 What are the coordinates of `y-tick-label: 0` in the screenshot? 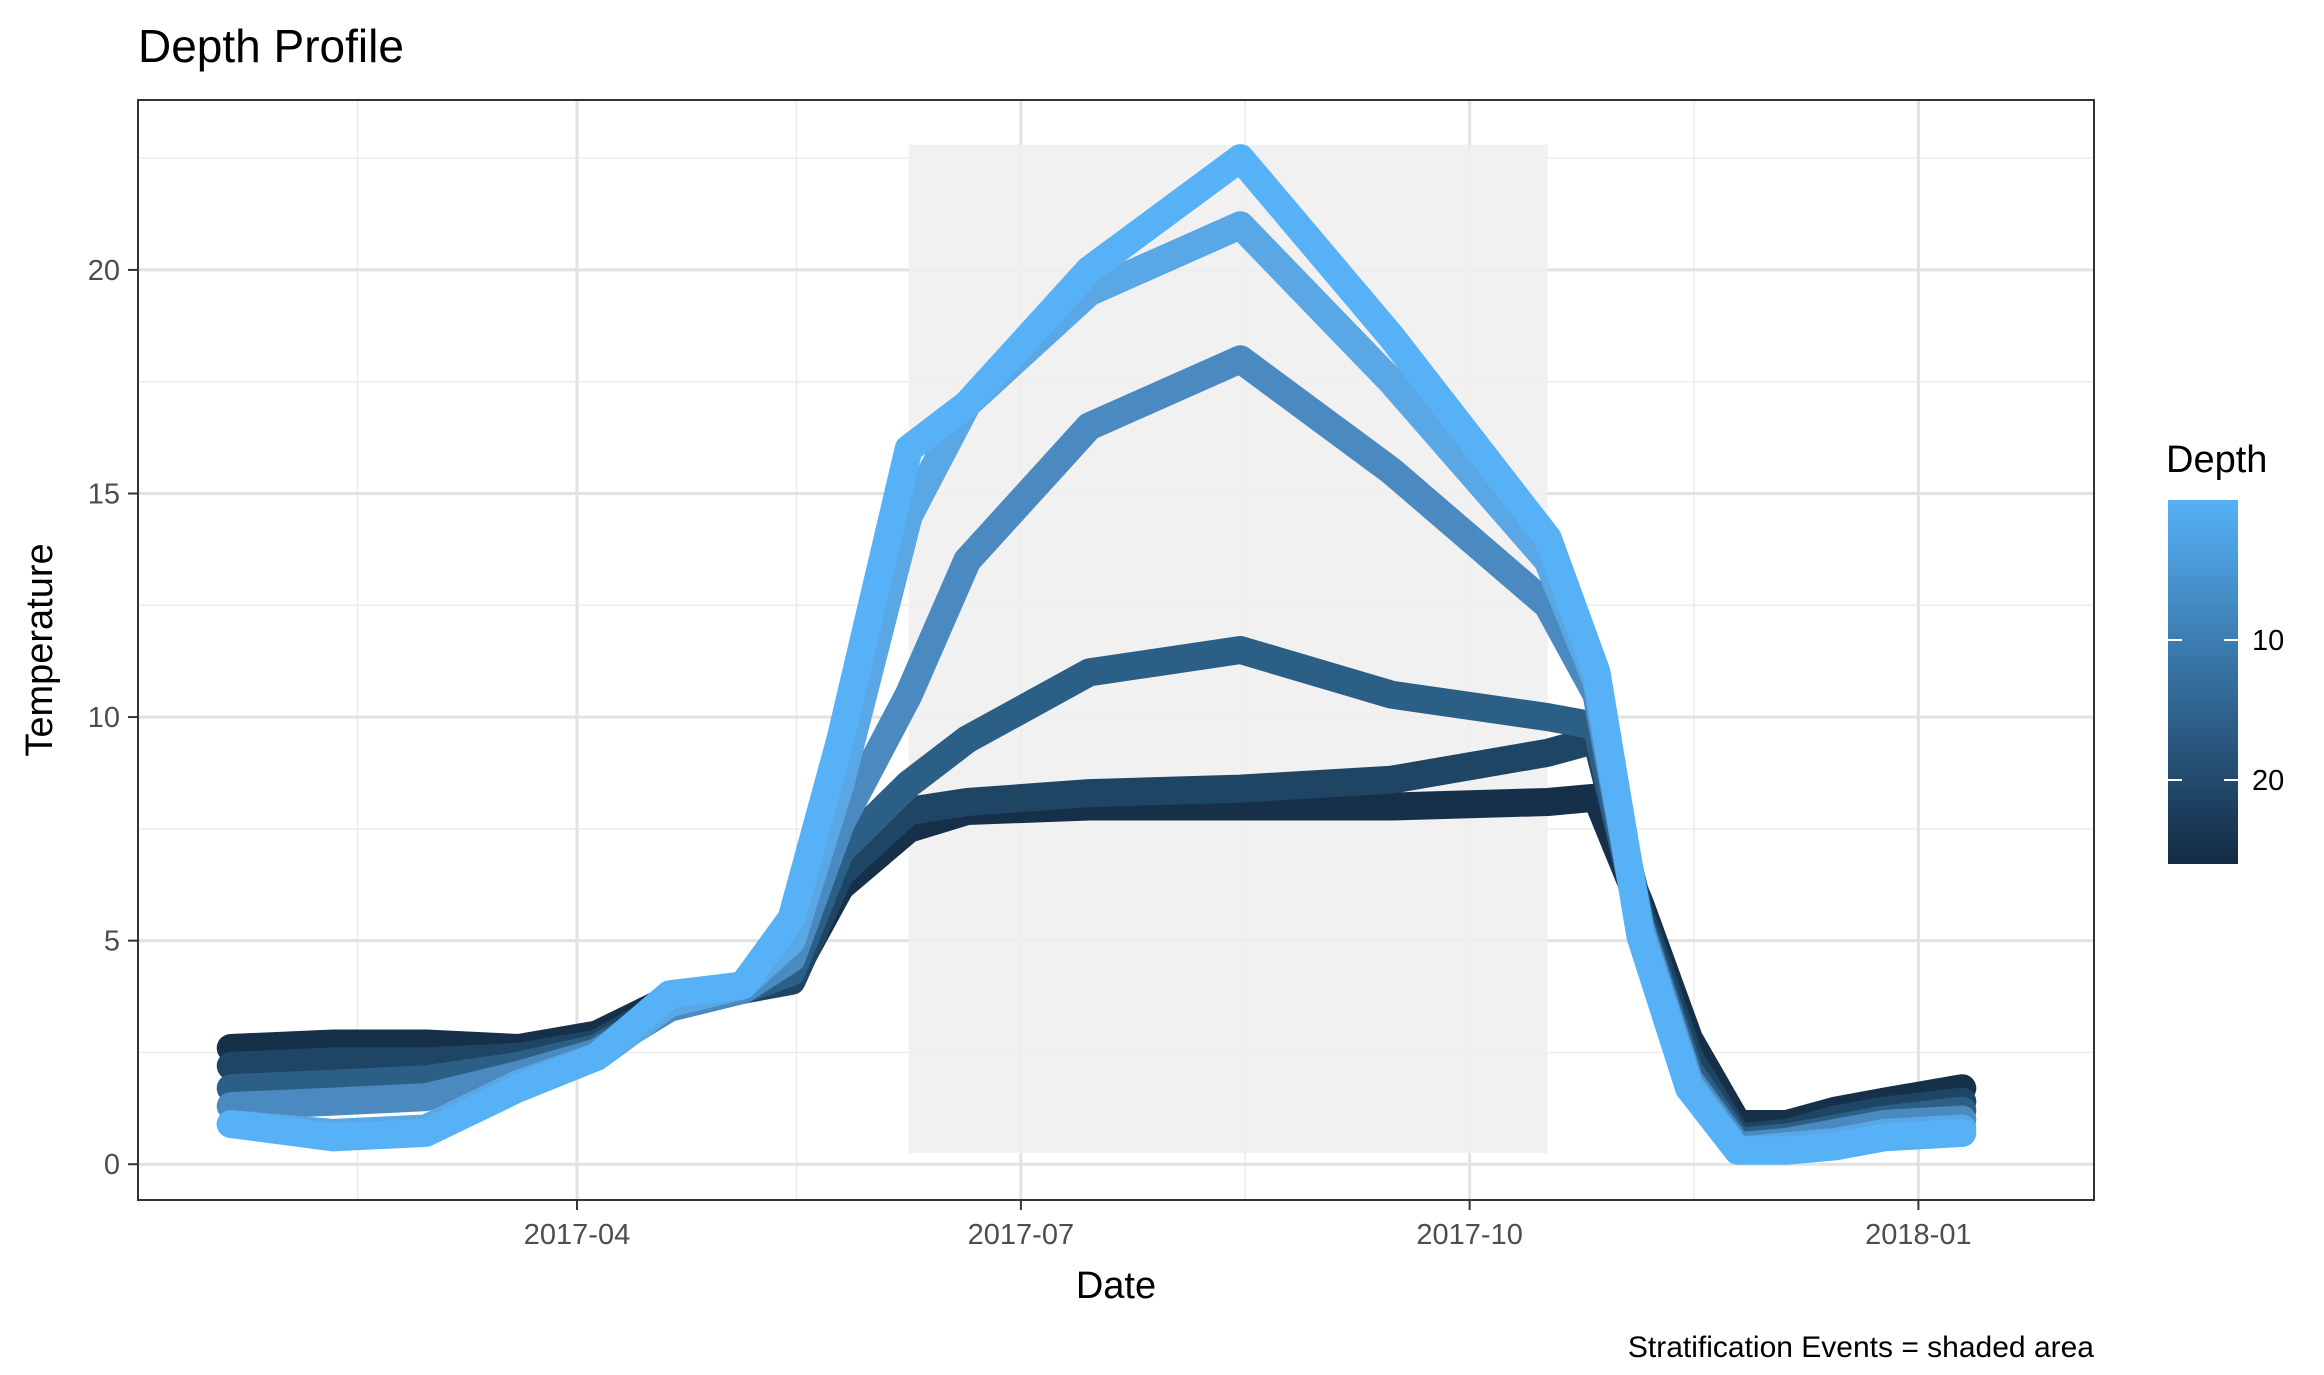 It's located at (112, 1165).